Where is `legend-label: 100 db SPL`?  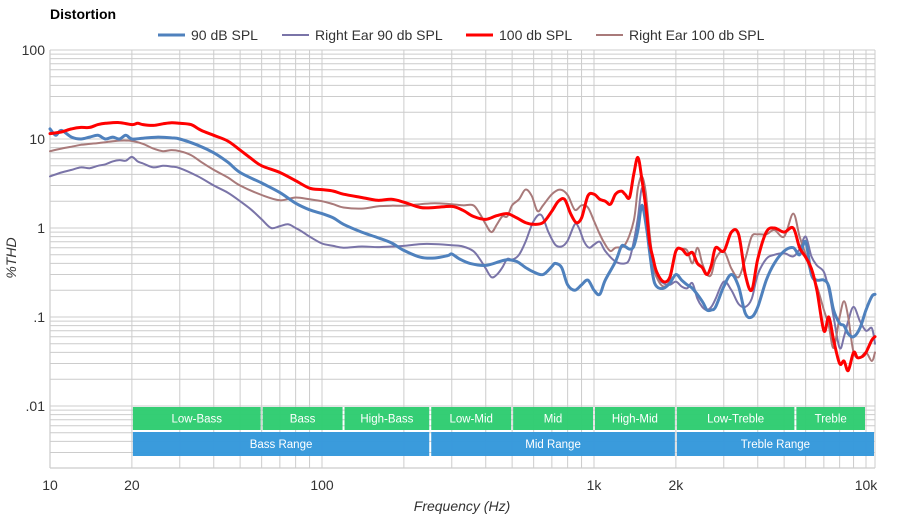 legend-label: 100 db SPL is located at coordinates (535, 35).